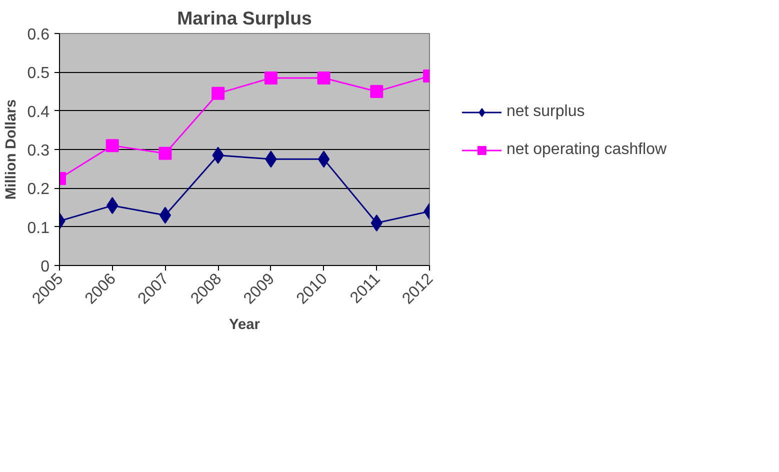  What do you see at coordinates (11, 149) in the screenshot?
I see `y-axis-title: Million Dollars` at bounding box center [11, 149].